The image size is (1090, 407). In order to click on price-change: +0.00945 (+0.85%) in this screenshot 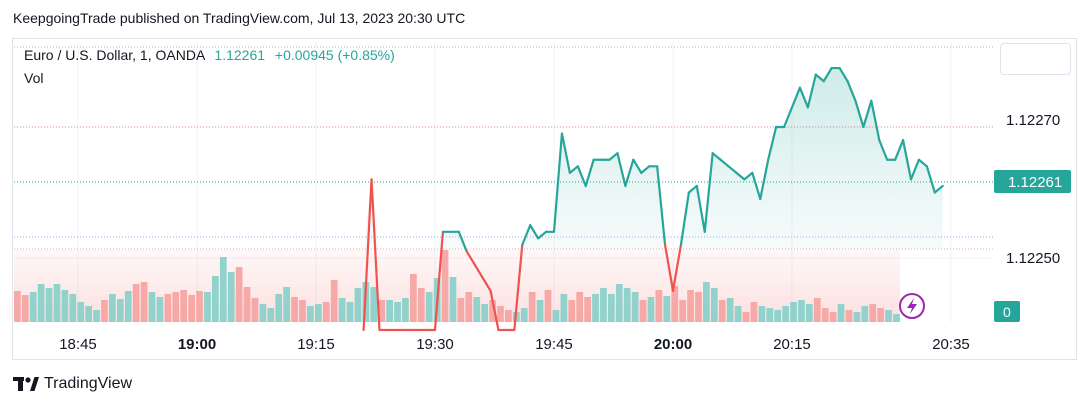, I will do `click(334, 55)`.